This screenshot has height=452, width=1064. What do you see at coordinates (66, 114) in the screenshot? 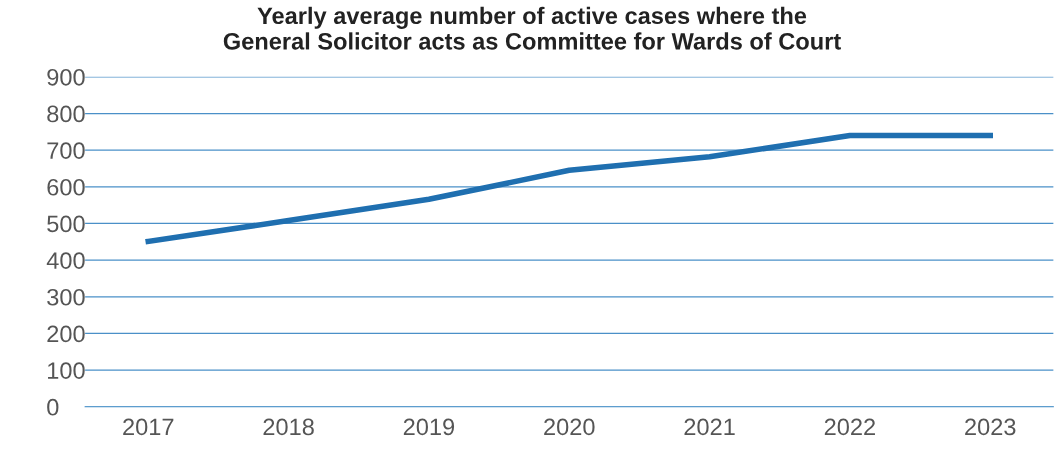
I see `y-tick-label: 800` at bounding box center [66, 114].